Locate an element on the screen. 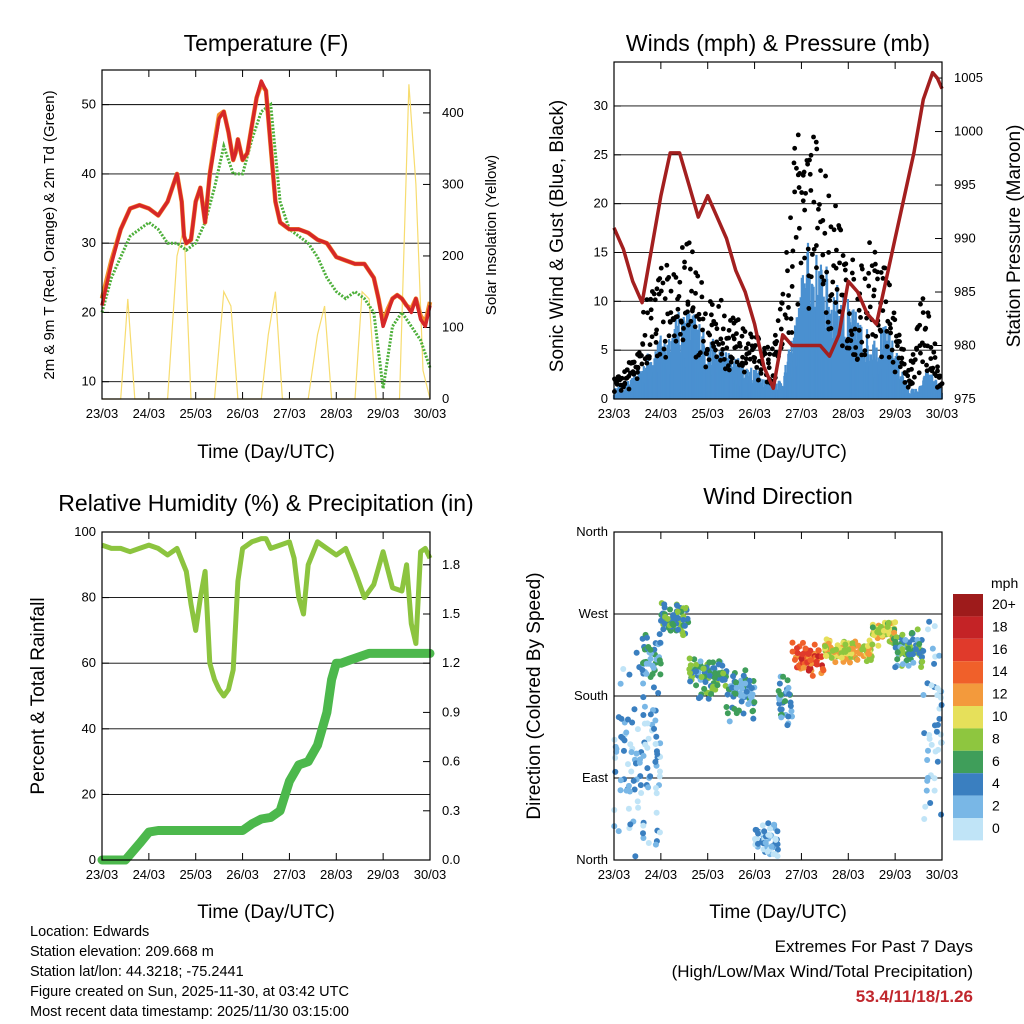 This screenshot has width=1024, height=1024. sonic-wind-series is located at coordinates (777, 320).